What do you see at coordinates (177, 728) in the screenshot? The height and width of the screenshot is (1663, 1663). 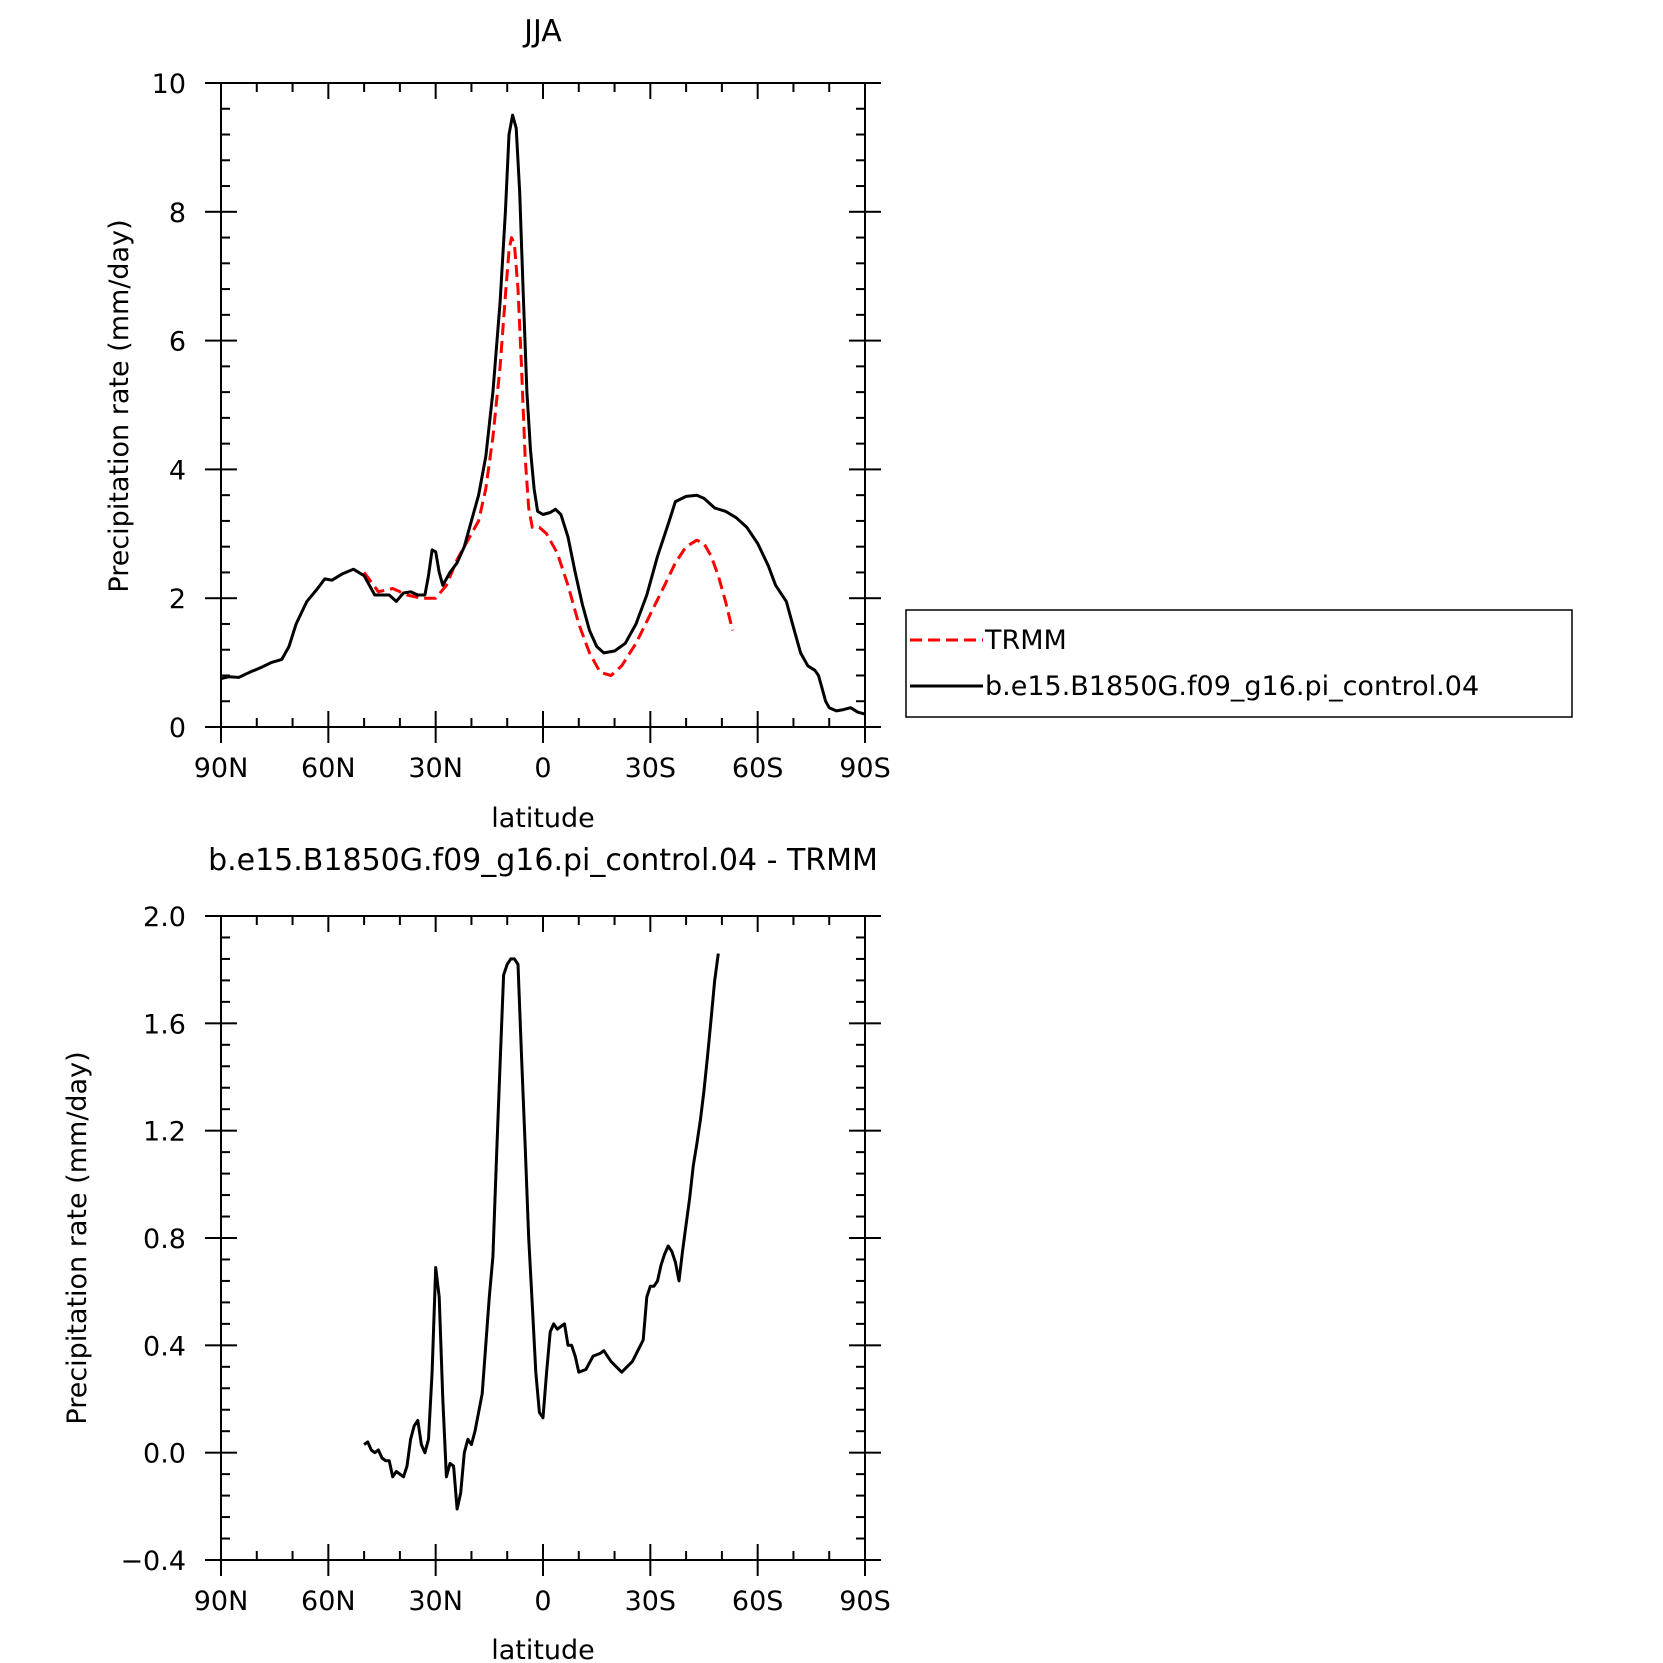 I see `top-panel-y-tick-label: 0` at bounding box center [177, 728].